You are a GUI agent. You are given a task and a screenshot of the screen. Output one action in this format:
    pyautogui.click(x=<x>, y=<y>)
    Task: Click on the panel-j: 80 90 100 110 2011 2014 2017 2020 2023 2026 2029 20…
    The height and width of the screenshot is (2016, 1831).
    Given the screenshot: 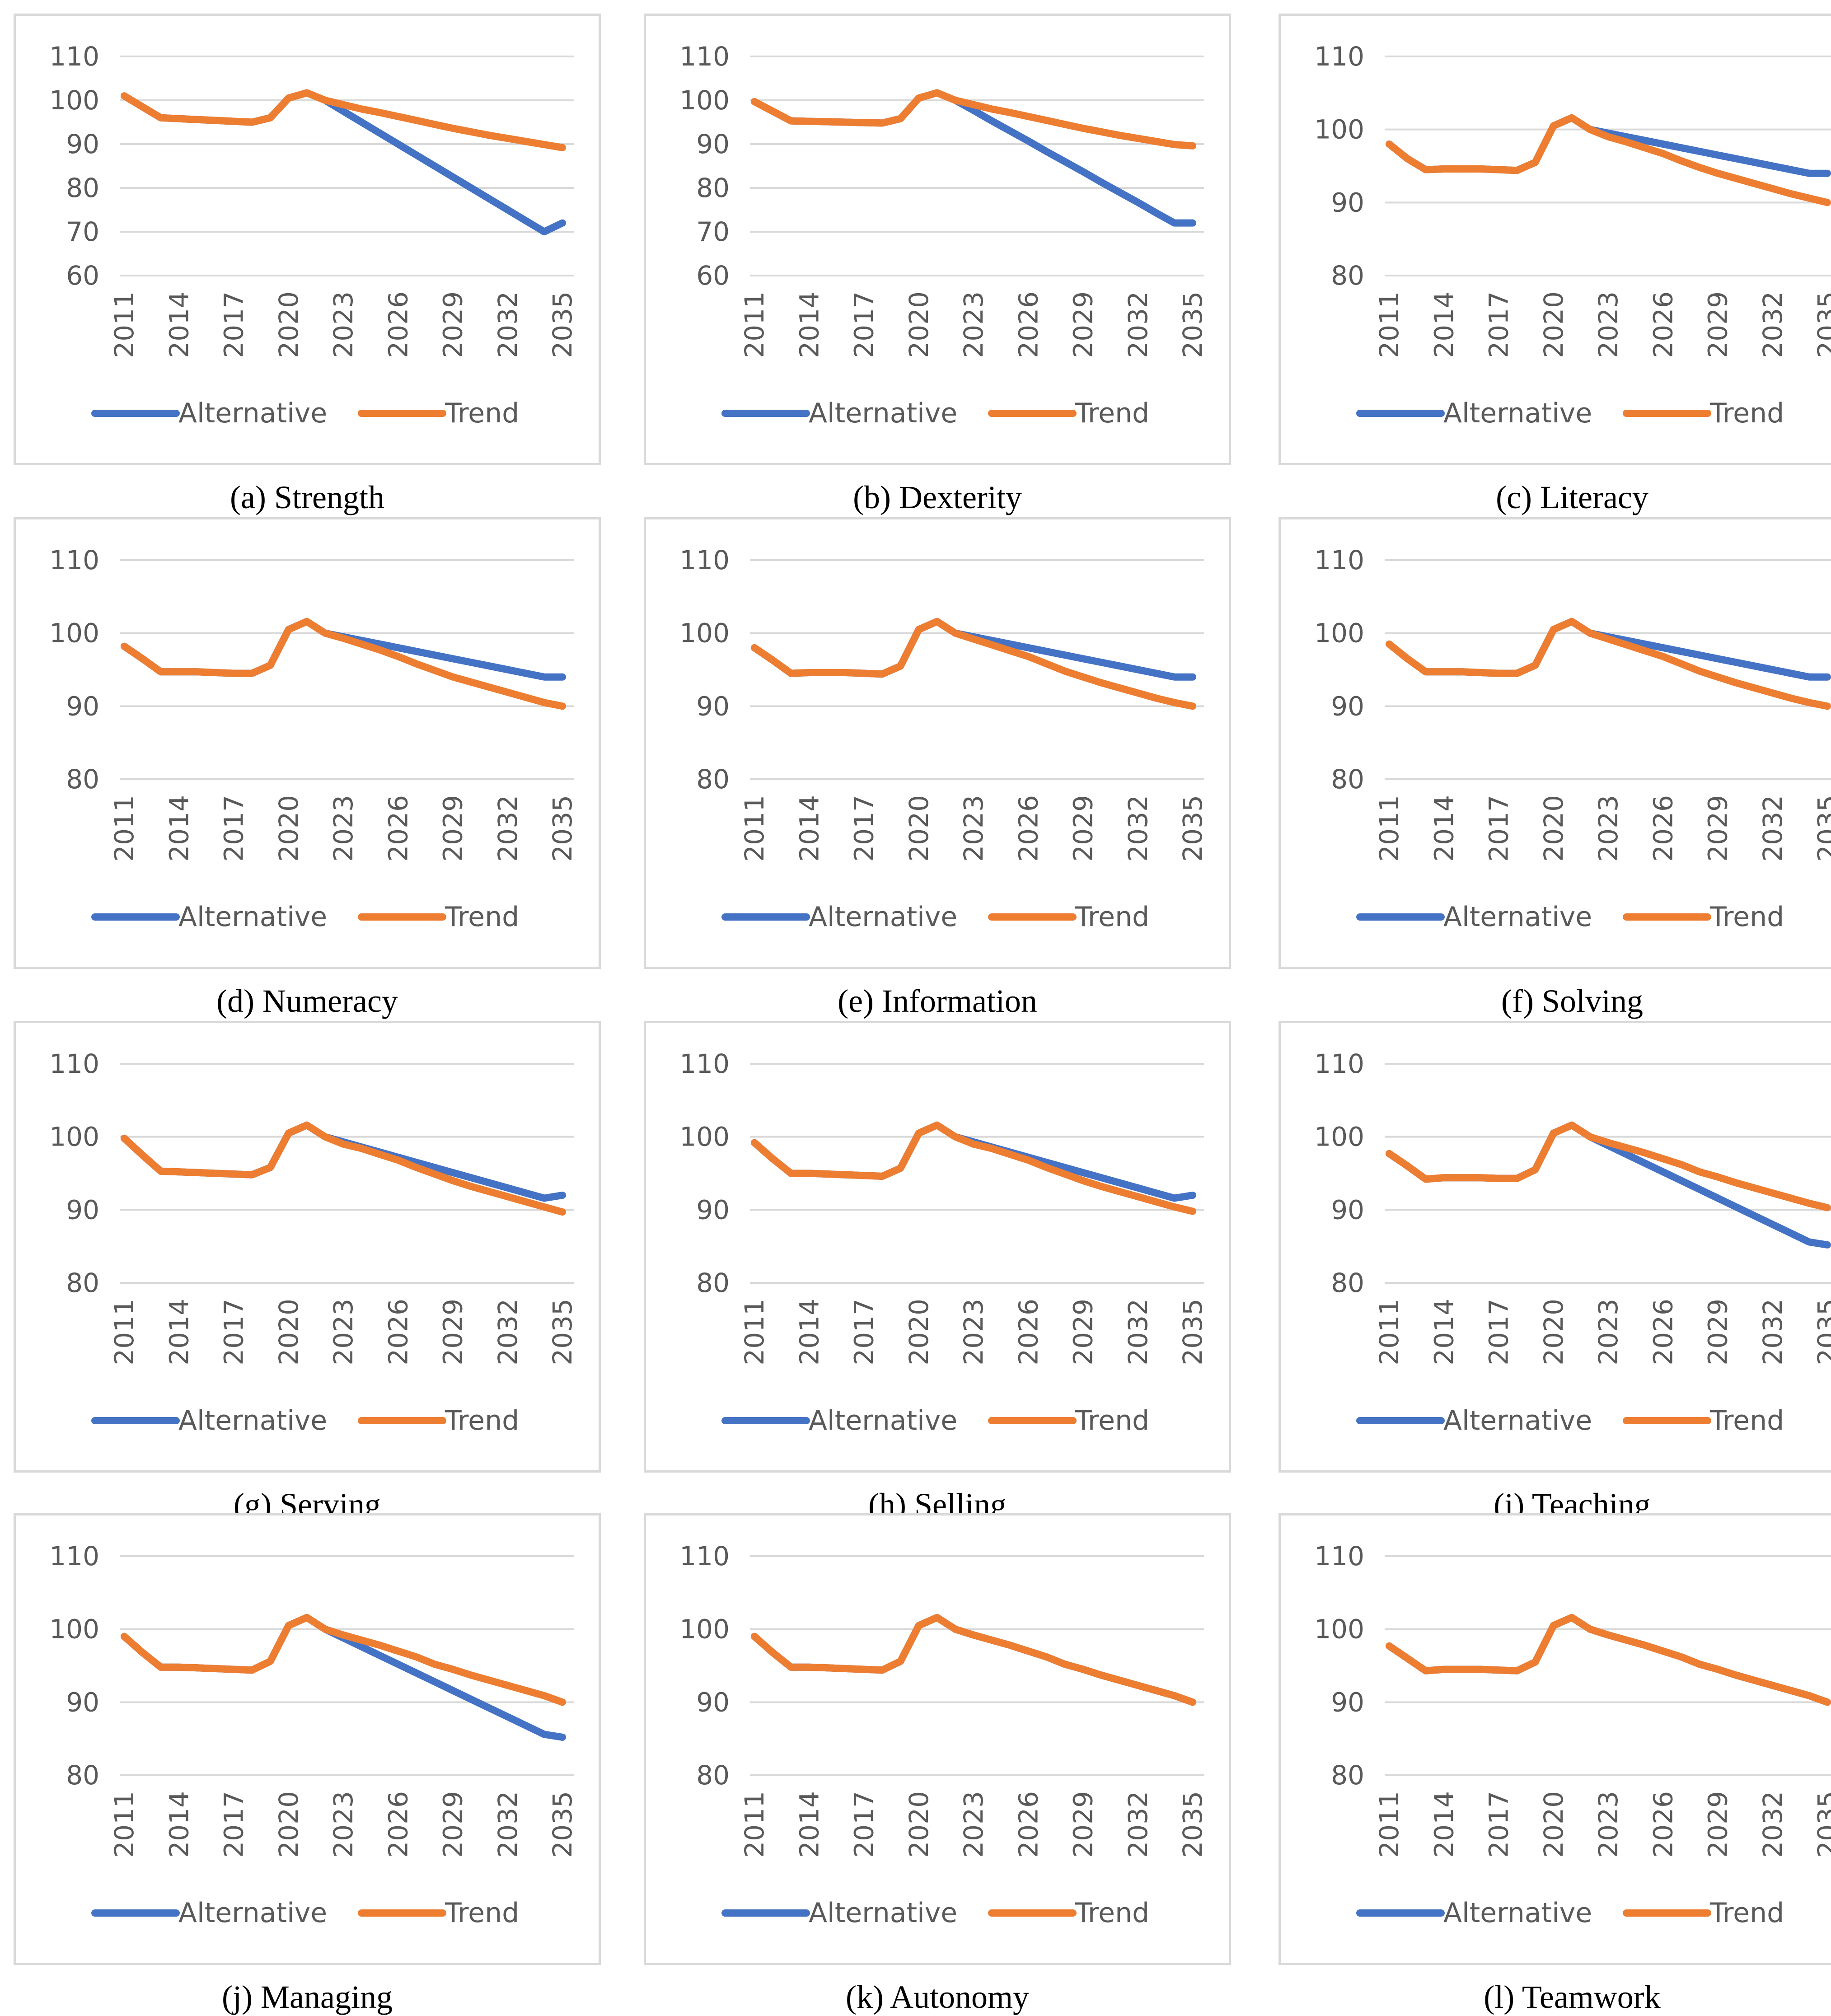 What is the action you would take?
    pyautogui.click(x=307, y=1764)
    